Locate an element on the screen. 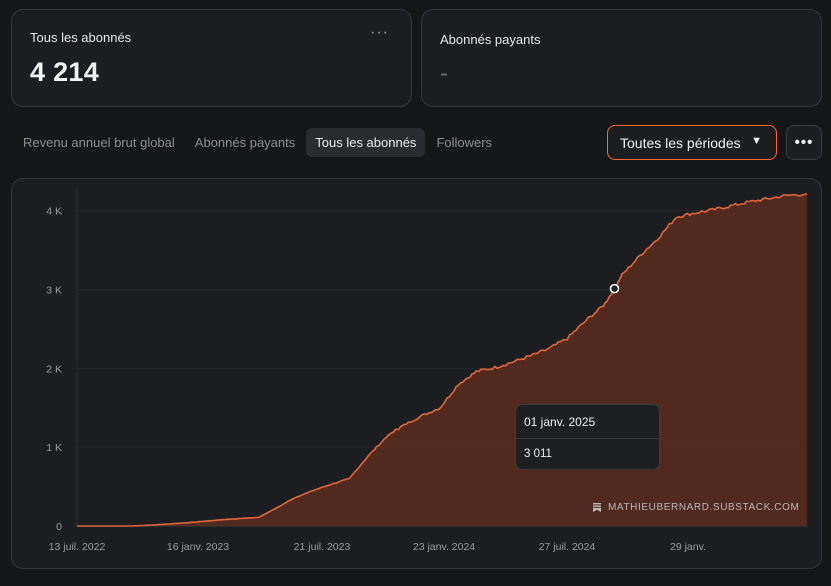  tab-revenue: Revenu annuel brut global is located at coordinates (99, 142).